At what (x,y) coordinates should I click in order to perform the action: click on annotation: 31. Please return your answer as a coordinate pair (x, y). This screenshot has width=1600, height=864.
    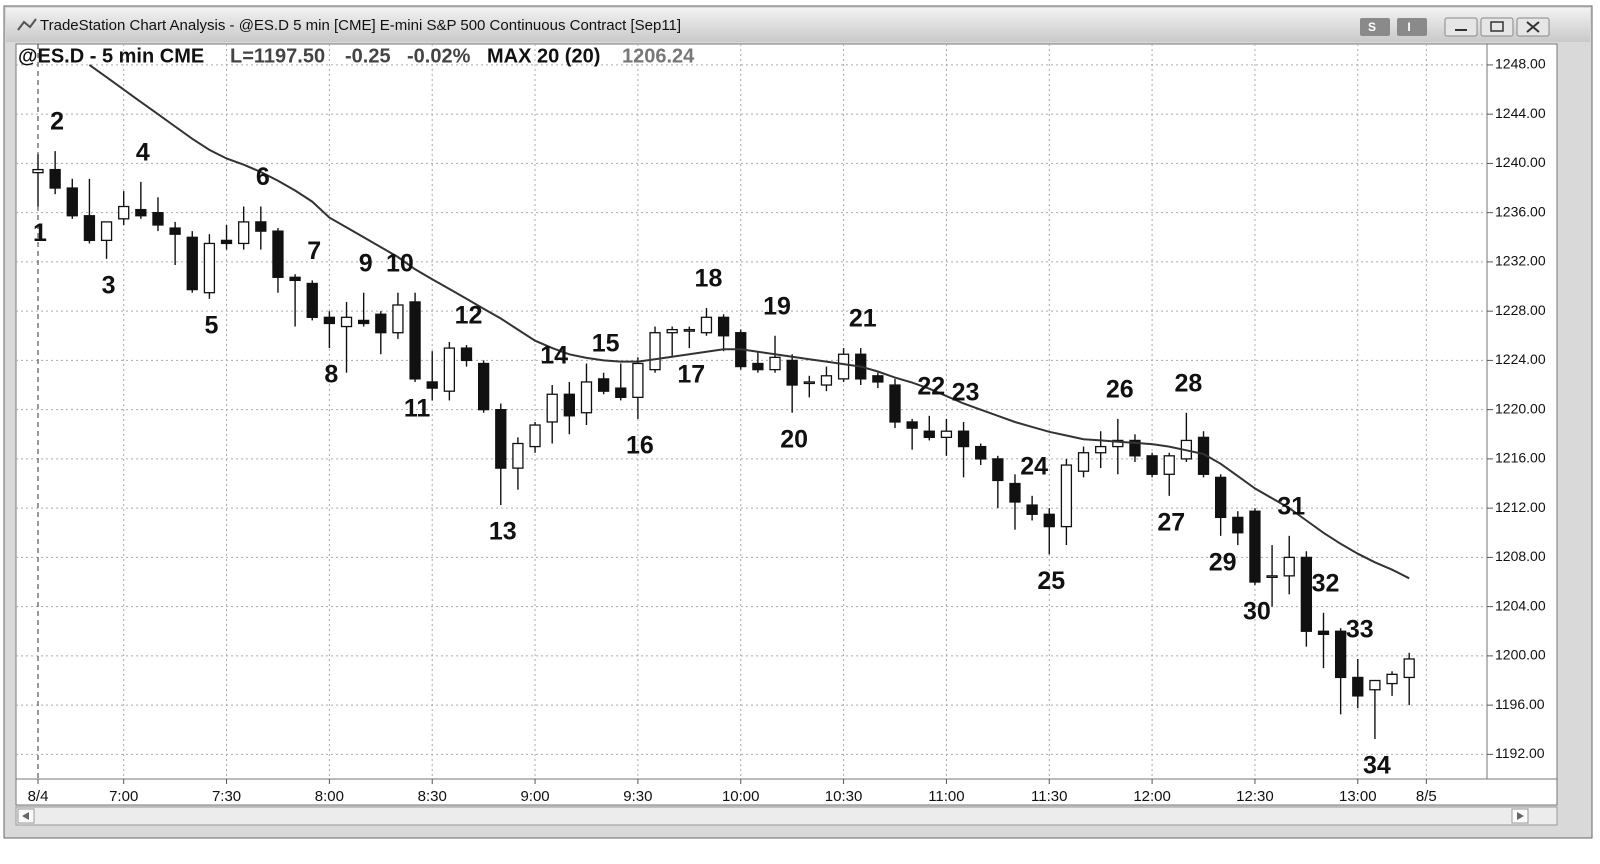
    Looking at the image, I should click on (1291, 506).